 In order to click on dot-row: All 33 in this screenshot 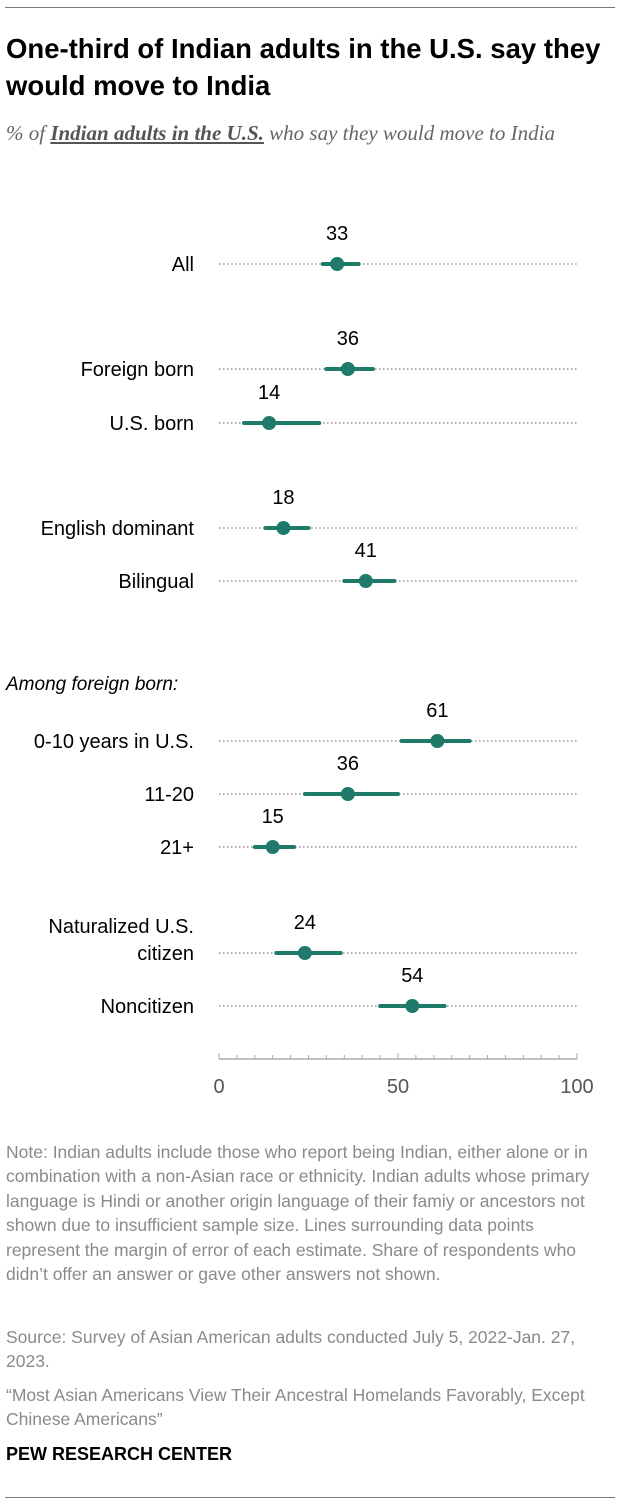, I will do `click(374, 249)`.